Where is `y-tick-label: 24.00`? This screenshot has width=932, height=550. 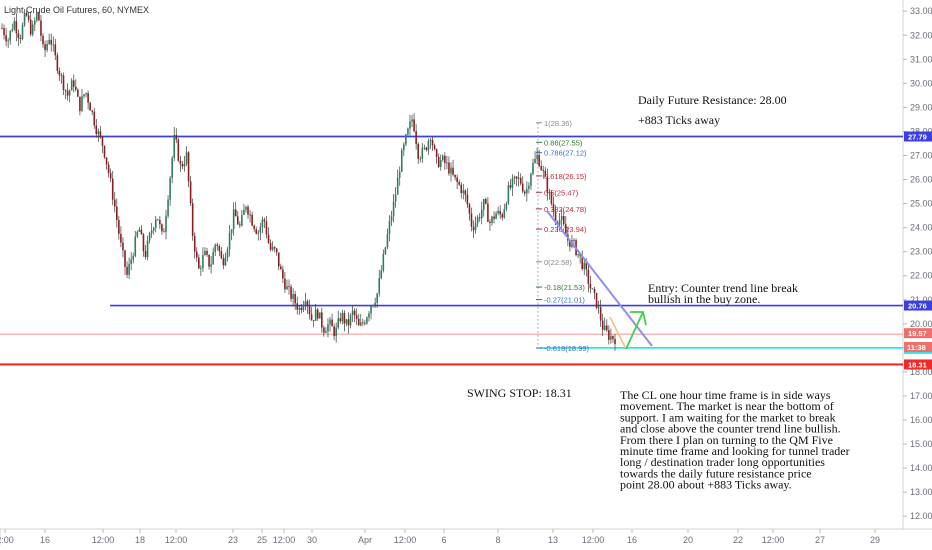
y-tick-label: 24.00 is located at coordinates (921, 228).